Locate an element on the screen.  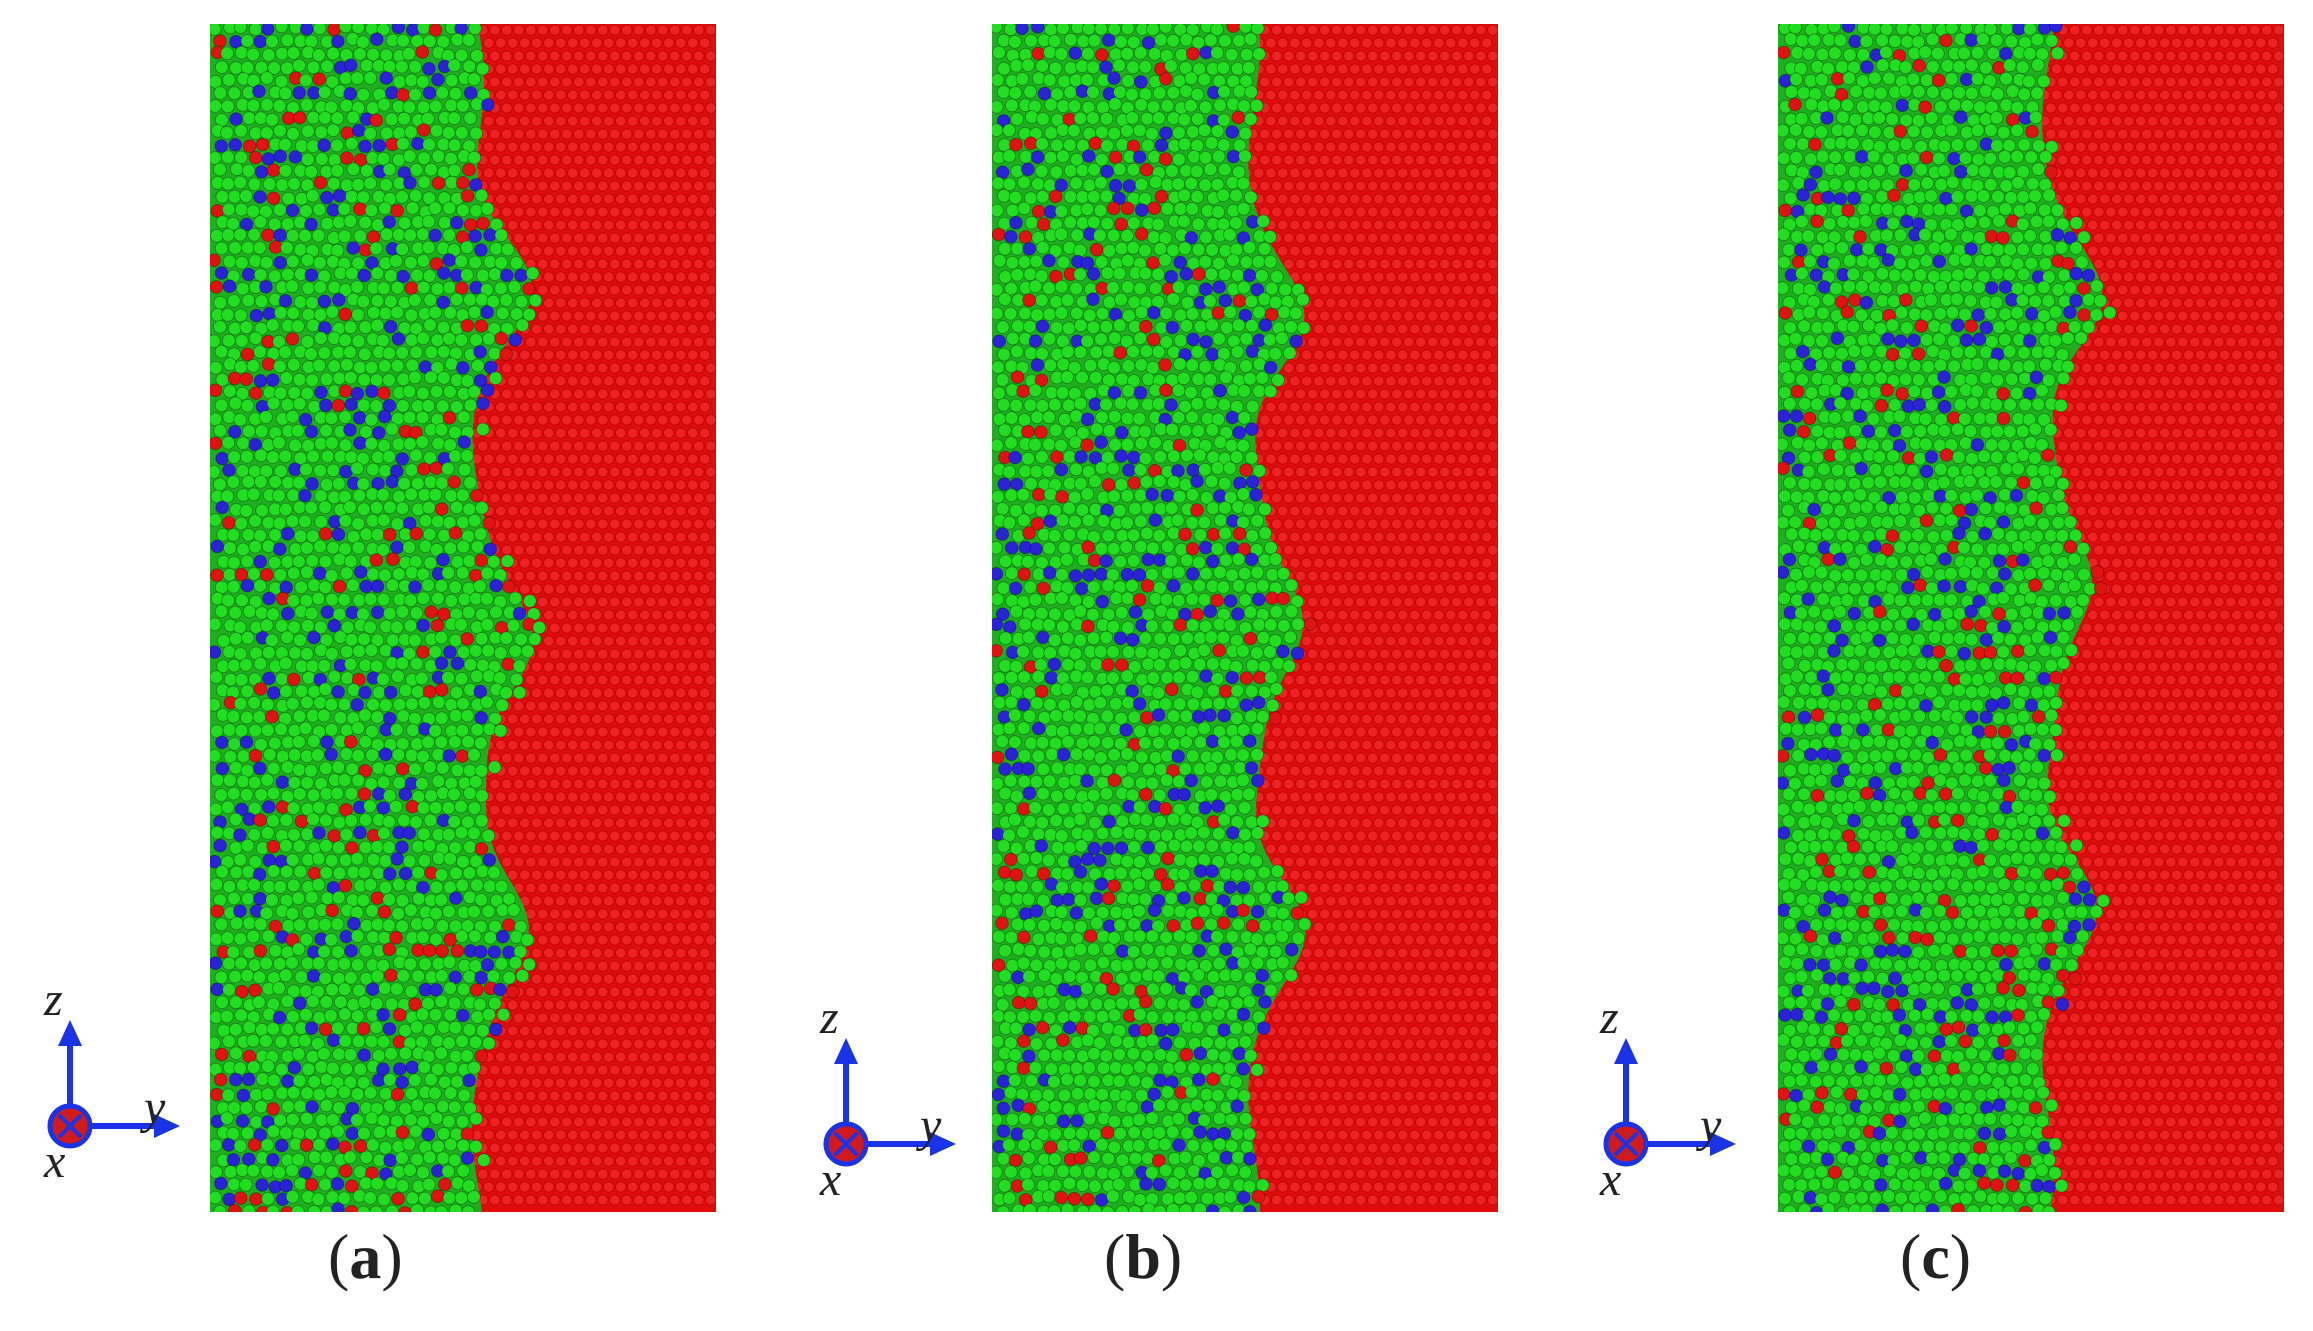
panel-label-a: (a) is located at coordinates (365, 1257).